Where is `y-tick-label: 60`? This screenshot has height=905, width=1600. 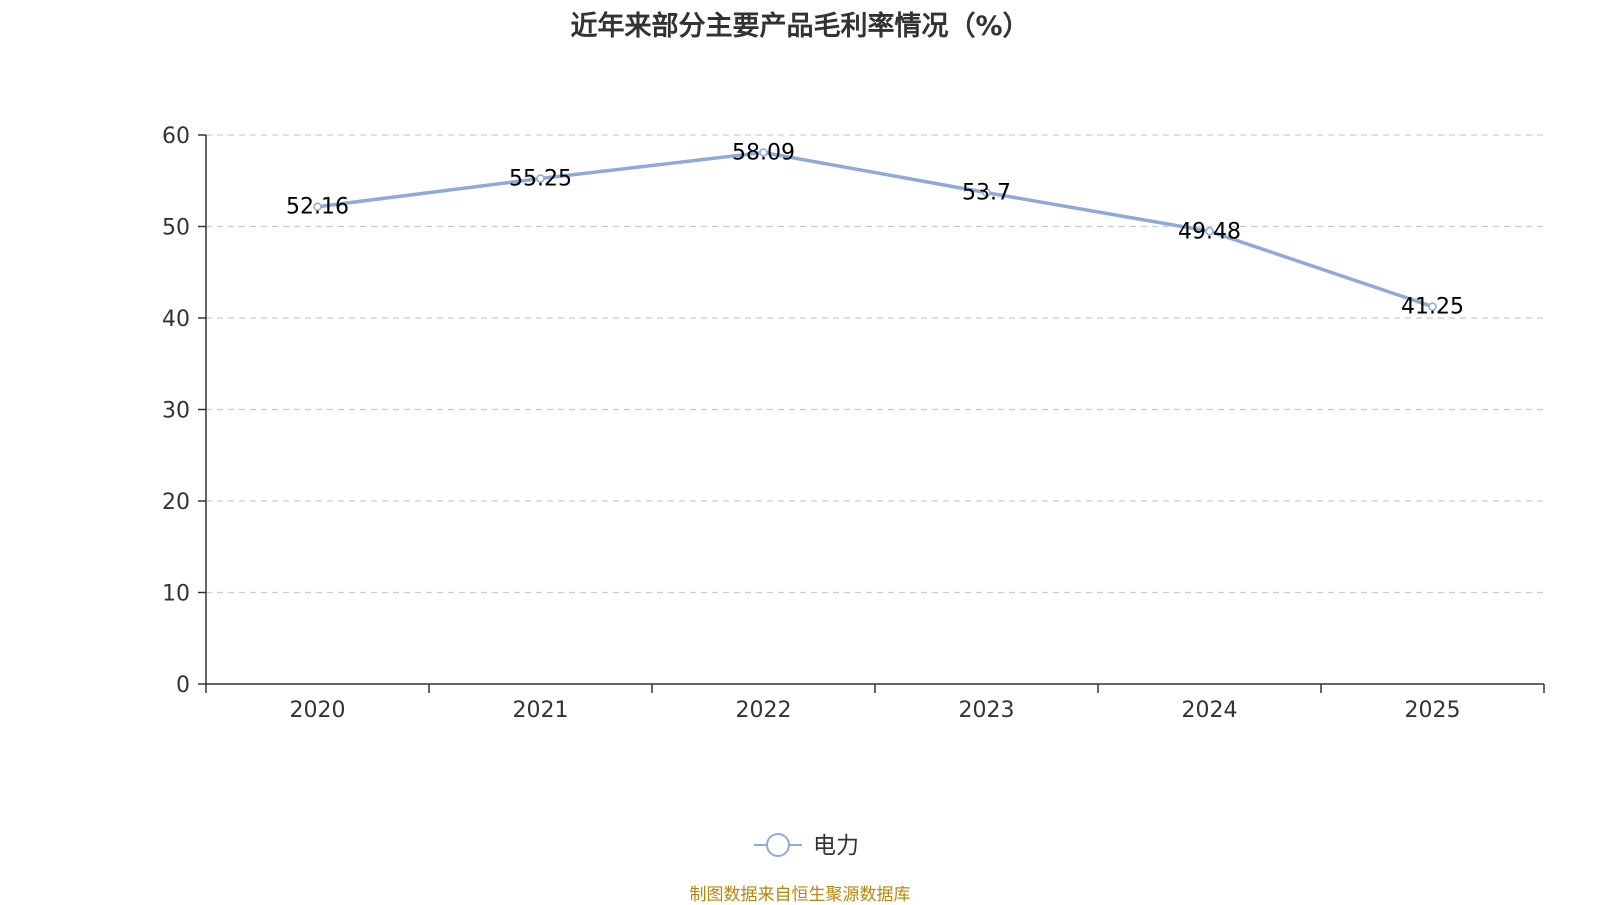
y-tick-label: 60 is located at coordinates (176, 136).